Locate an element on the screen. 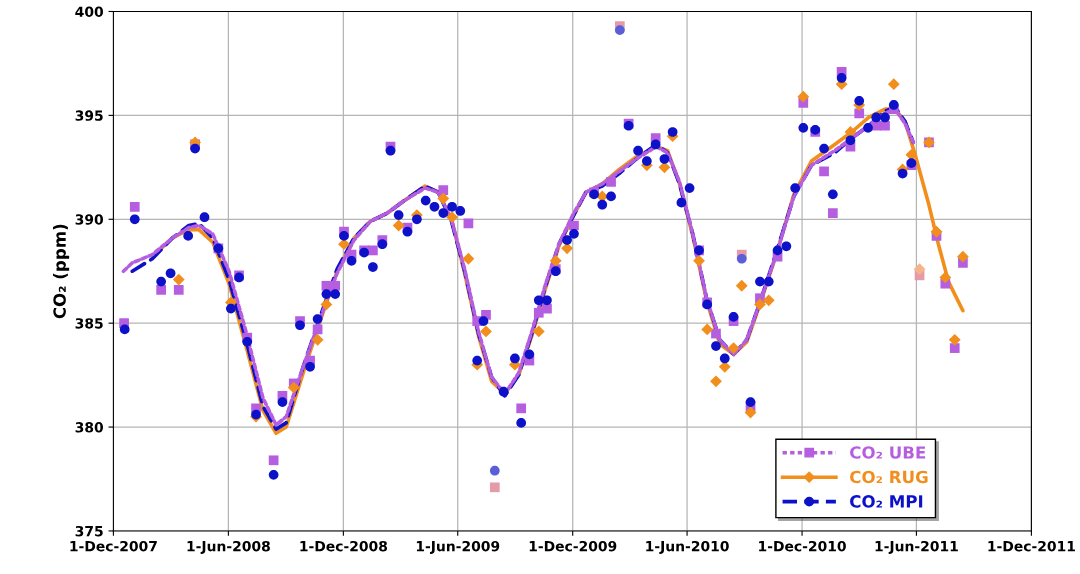  legend-label: CO₂ MPI is located at coordinates (886, 501).